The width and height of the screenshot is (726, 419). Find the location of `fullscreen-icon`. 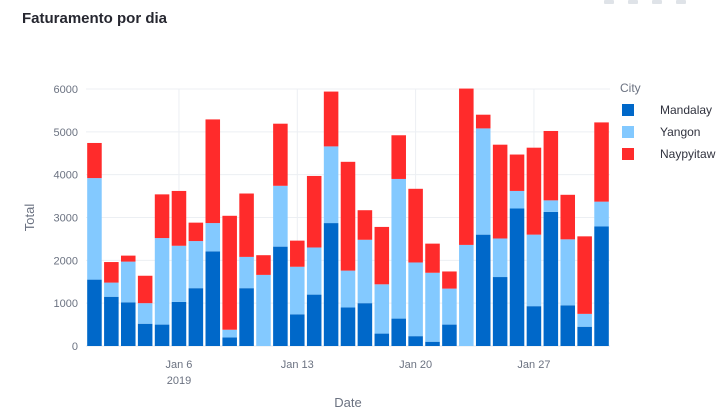

fullscreen-icon is located at coordinates (681, 2).